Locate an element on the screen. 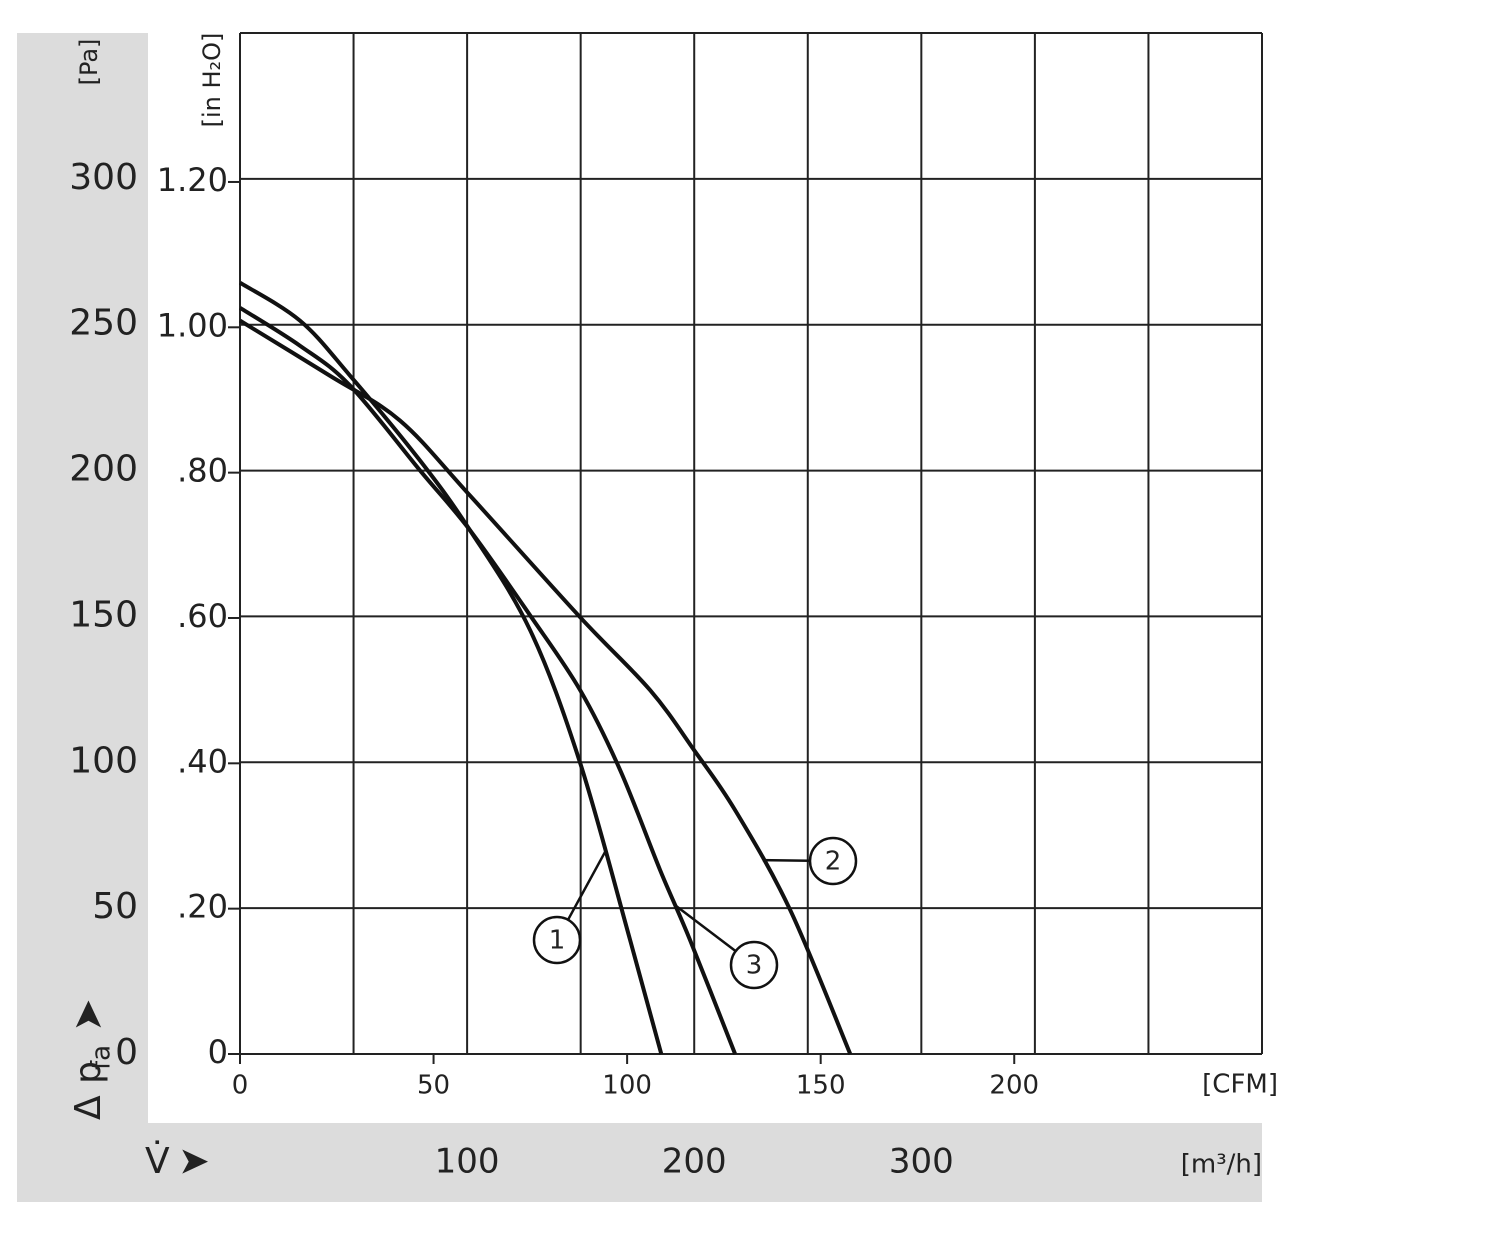 The height and width of the screenshot is (1236, 1500). curve-label: 3 is located at coordinates (754, 966).